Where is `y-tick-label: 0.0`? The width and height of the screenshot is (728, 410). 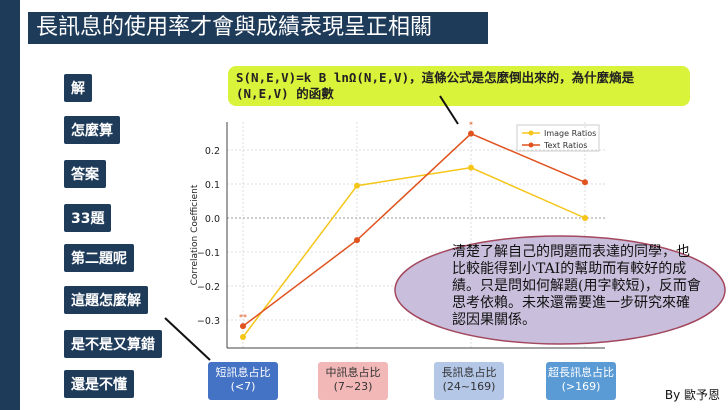 y-tick-label: 0.0 is located at coordinates (212, 219).